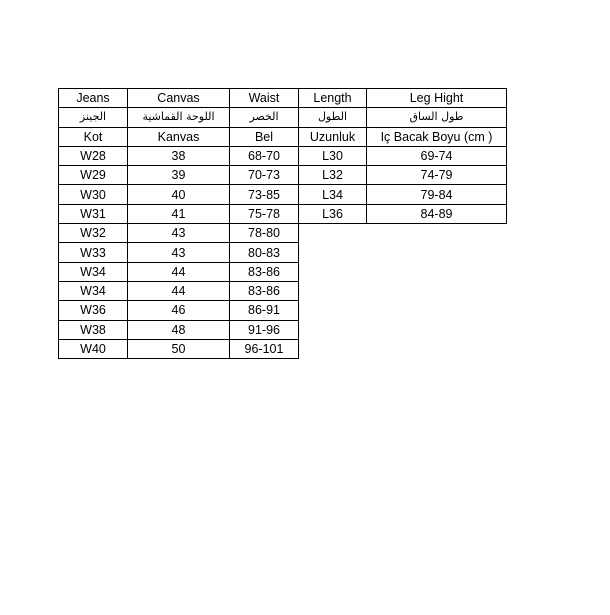 The height and width of the screenshot is (615, 610). Describe the element at coordinates (264, 98) in the screenshot. I see `cell-waist: Waist` at that location.